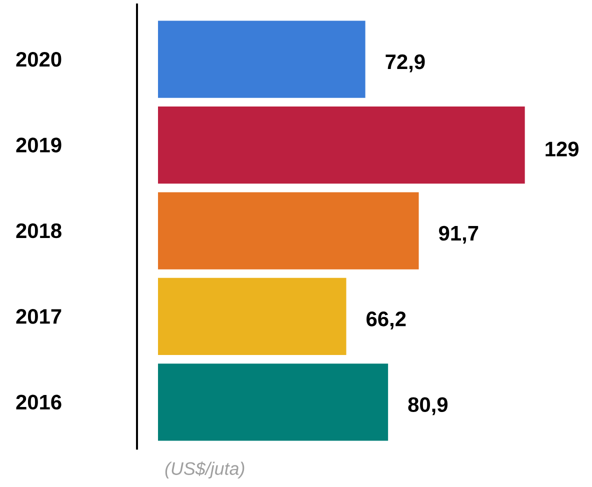 The height and width of the screenshot is (487, 592). I want to click on data-label: 129, so click(562, 149).